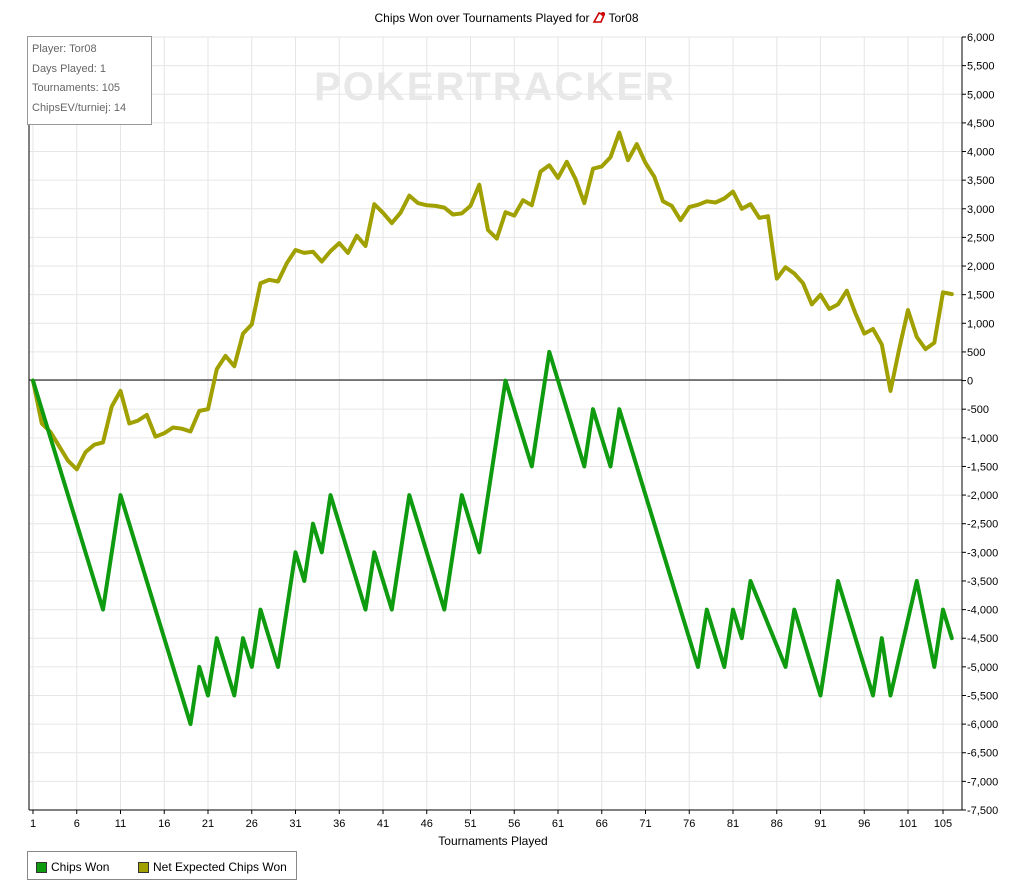 This screenshot has height=896, width=1013. Describe the element at coordinates (943, 824) in the screenshot. I see `x-tick-label: 105` at that location.